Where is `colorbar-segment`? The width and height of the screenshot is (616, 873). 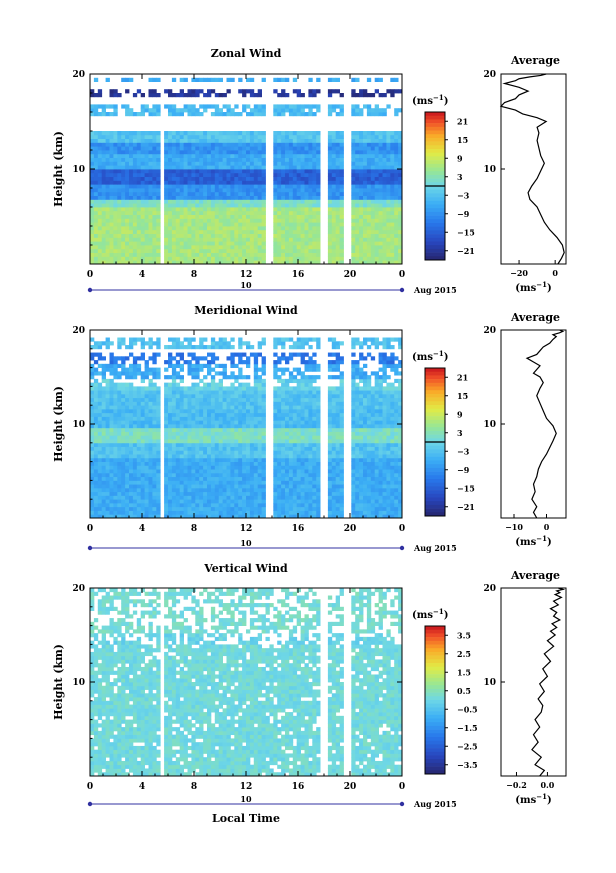 colorbar-segment is located at coordinates (435, 180).